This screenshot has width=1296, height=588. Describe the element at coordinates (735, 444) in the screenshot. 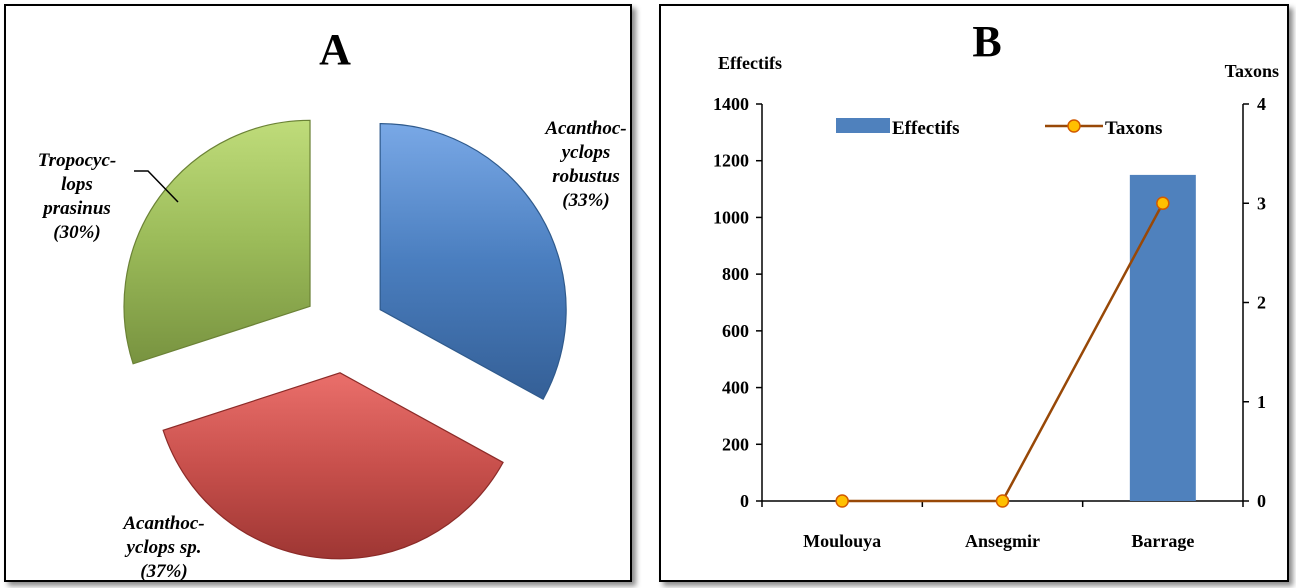

I see `left-tick-label: 200` at that location.